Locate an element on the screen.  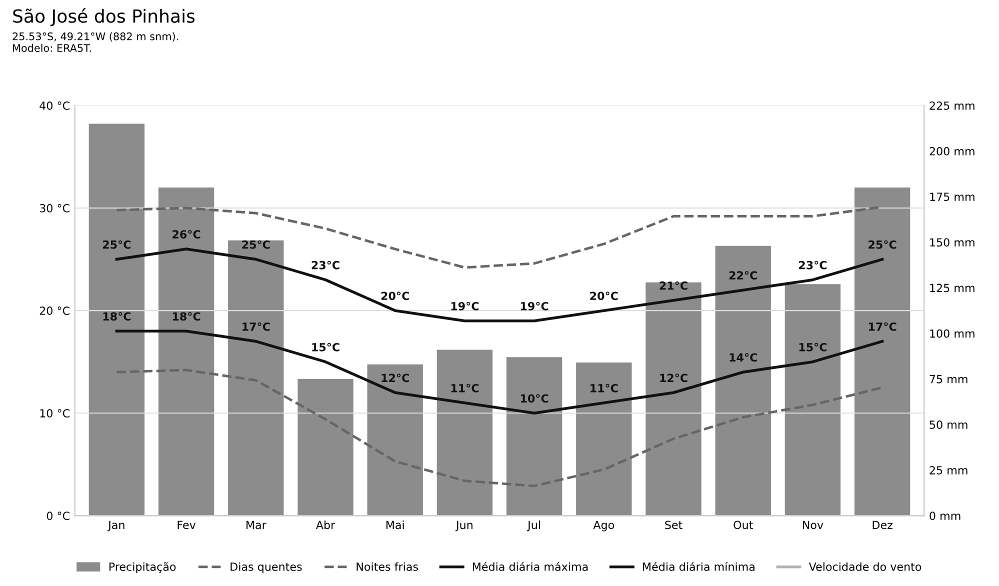
y-tick-label: 20 °C is located at coordinates (55, 310).